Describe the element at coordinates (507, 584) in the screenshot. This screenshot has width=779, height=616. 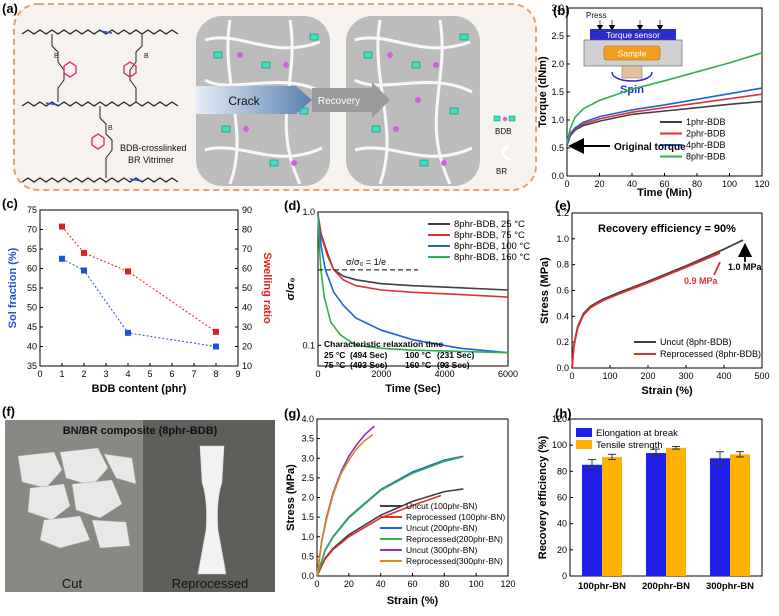
I see `x-tick-label: 120` at that location.